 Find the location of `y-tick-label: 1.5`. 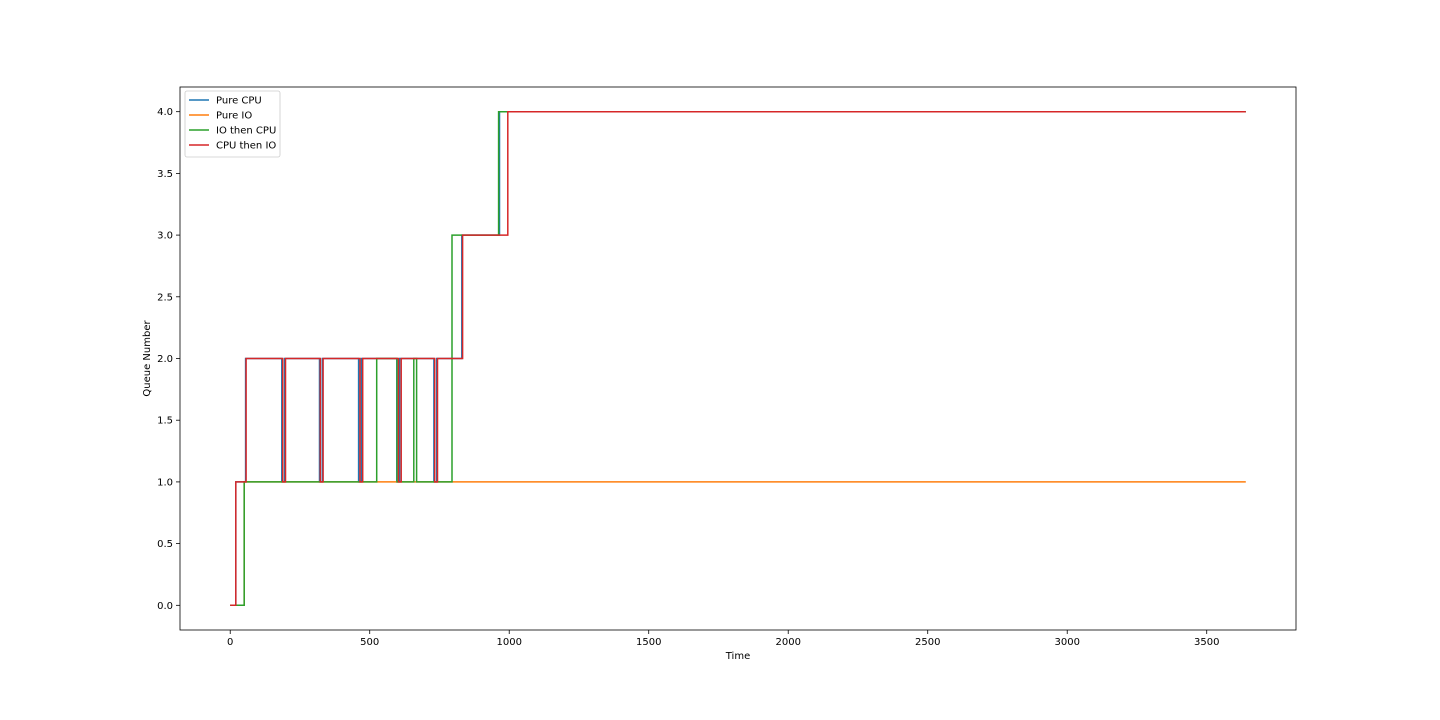

y-tick-label: 1.5 is located at coordinates (165, 421).